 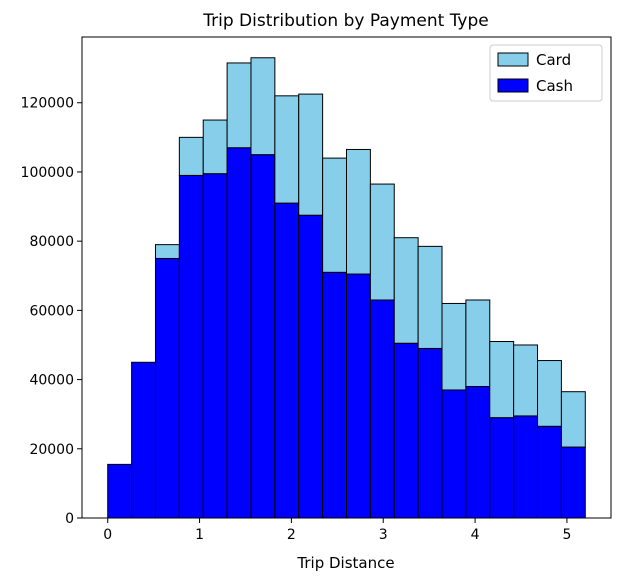 What do you see at coordinates (553, 60) in the screenshot?
I see `legend-label-card: Card` at bounding box center [553, 60].